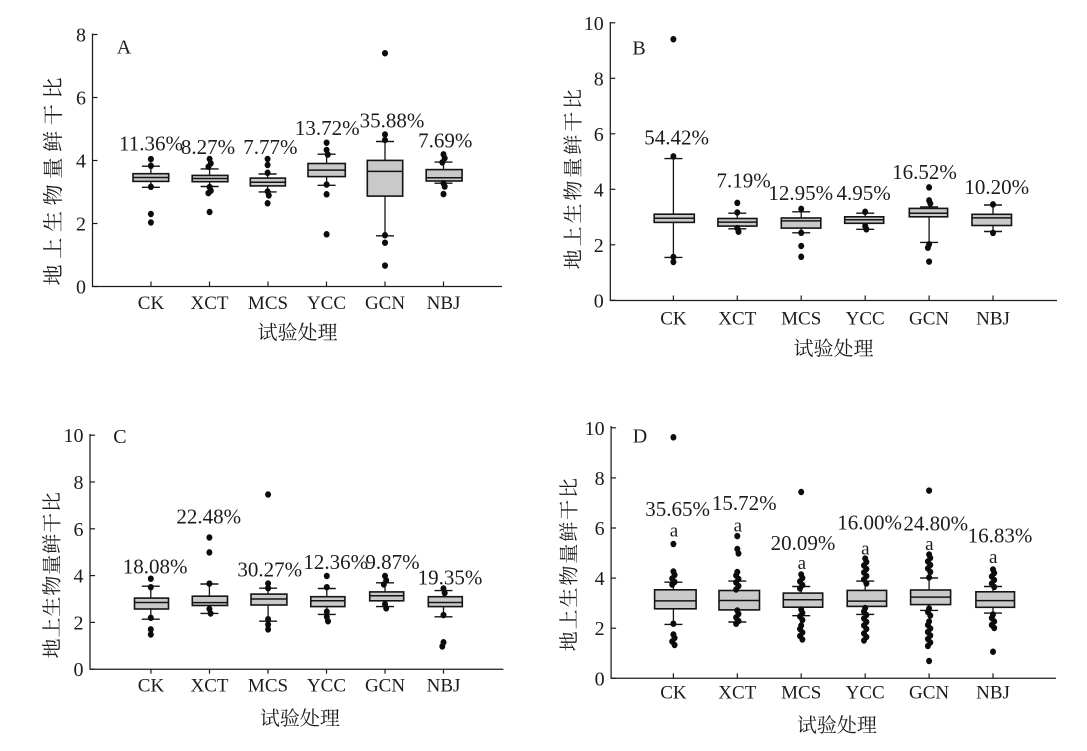 The width and height of the screenshot is (1087, 751). Describe the element at coordinates (392, 562) in the screenshot. I see `svg-text: 9.87%` at that location.